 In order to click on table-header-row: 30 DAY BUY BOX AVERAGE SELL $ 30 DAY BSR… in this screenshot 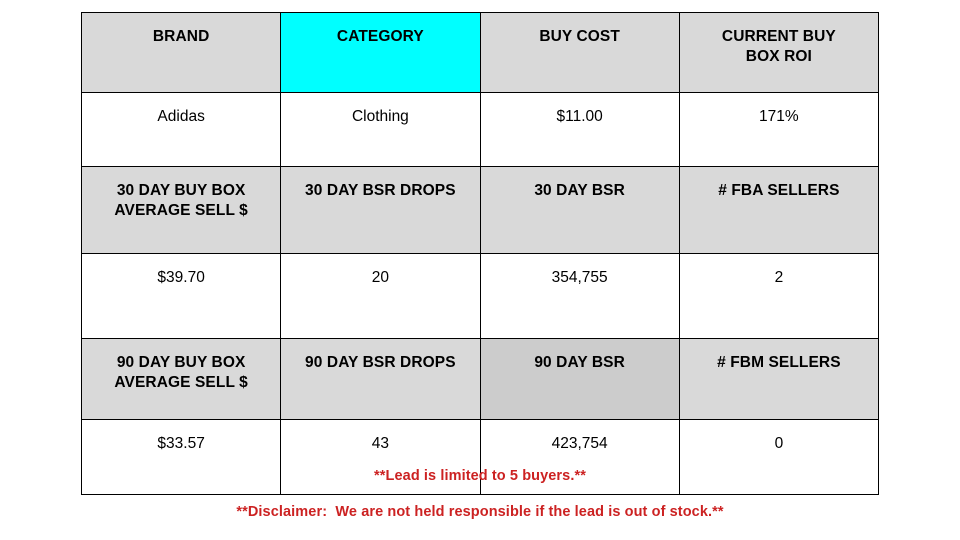, I will do `click(480, 210)`.